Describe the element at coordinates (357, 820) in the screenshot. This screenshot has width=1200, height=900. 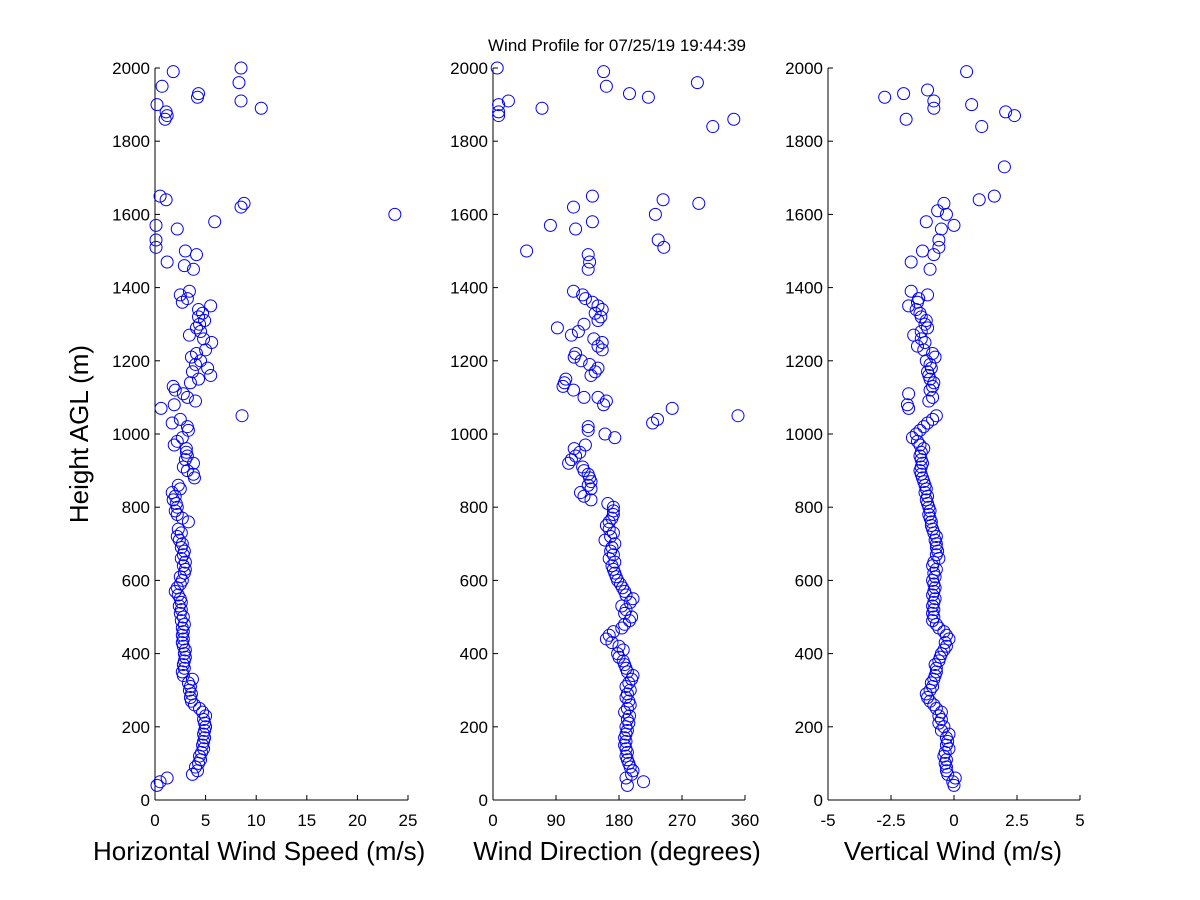
I see `speed-x-tick-label: 20` at that location.